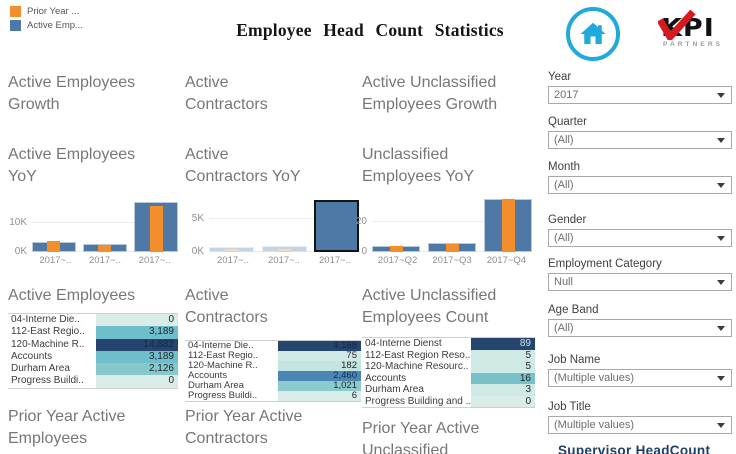  I want to click on filter-dropdown-age-band: (All), so click(640, 328).